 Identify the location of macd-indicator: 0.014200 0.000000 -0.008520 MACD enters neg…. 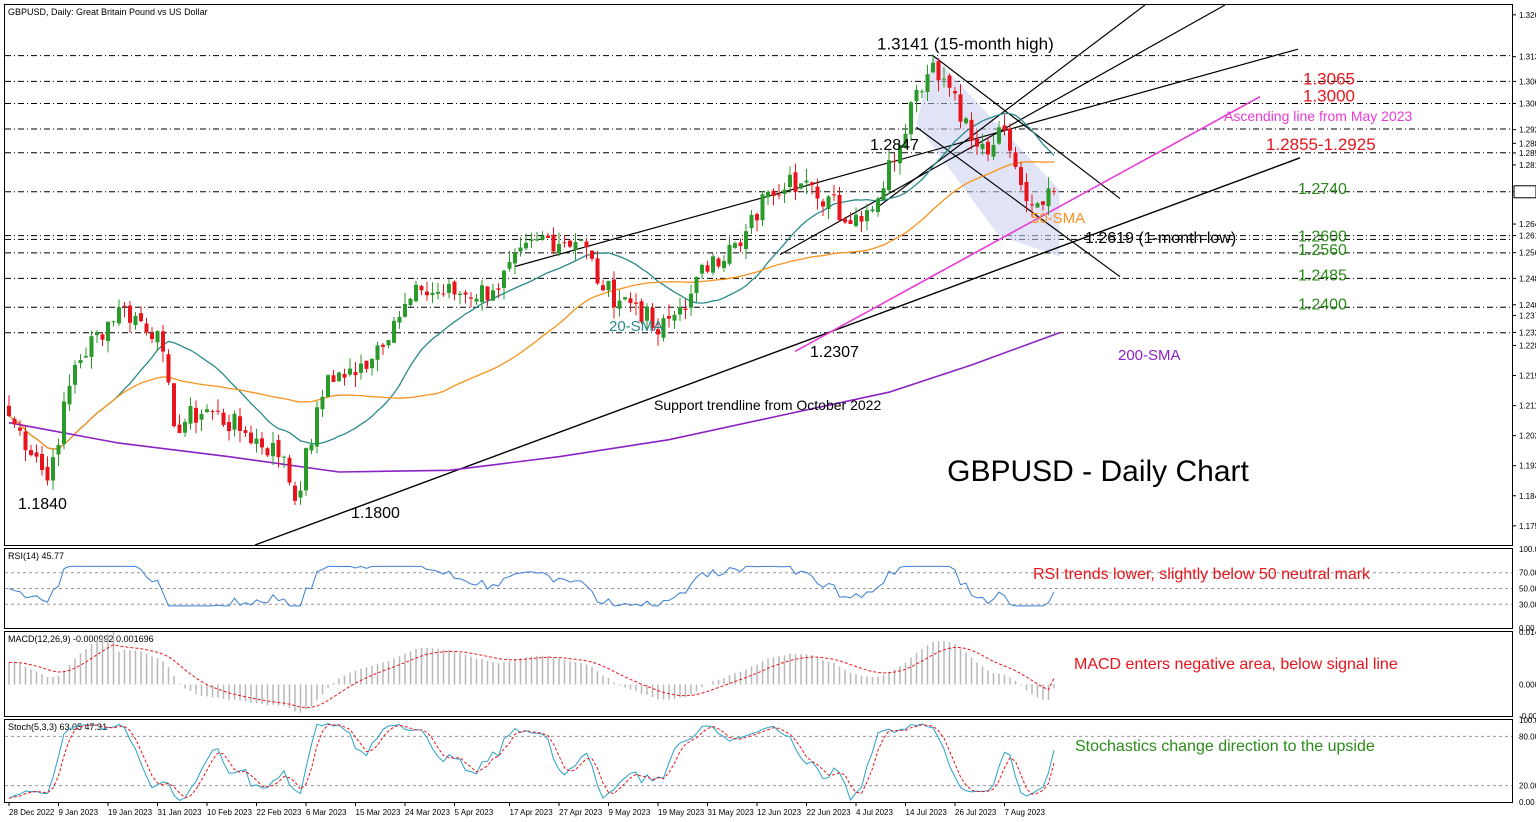
(772, 674).